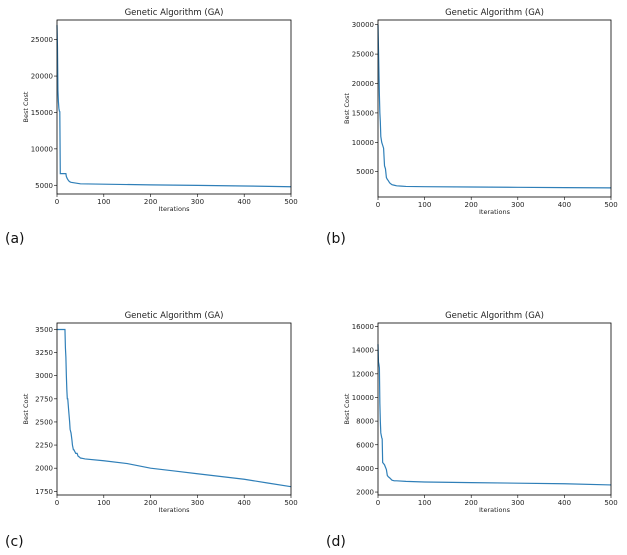  Describe the element at coordinates (365, 445) in the screenshot. I see `y-tick-label: 6000` at that location.